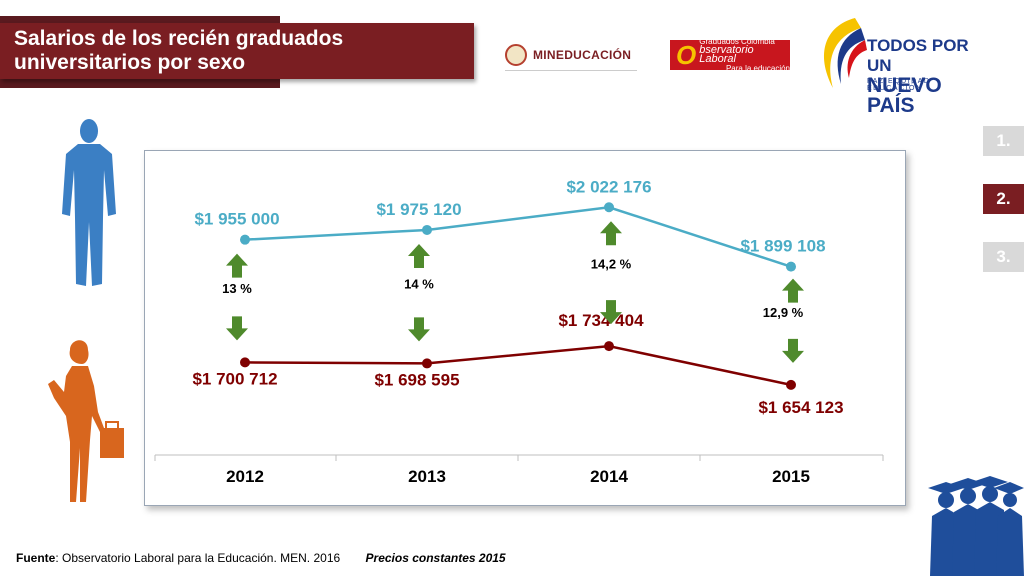 The image size is (1024, 576). Describe the element at coordinates (782, 246) in the screenshot. I see `series-0-data-label-3: $1 899 108` at that location.